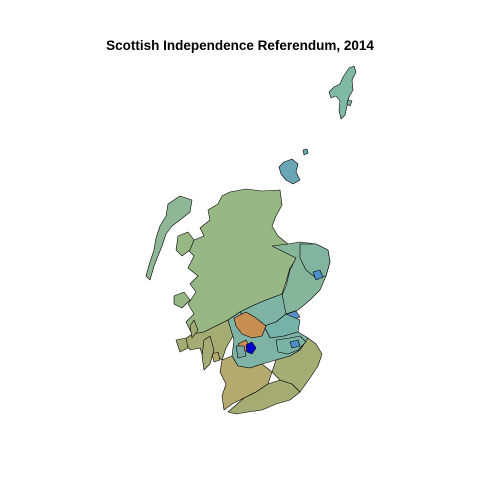 The width and height of the screenshot is (480, 480). I want to click on region-shetland, so click(342, 92).